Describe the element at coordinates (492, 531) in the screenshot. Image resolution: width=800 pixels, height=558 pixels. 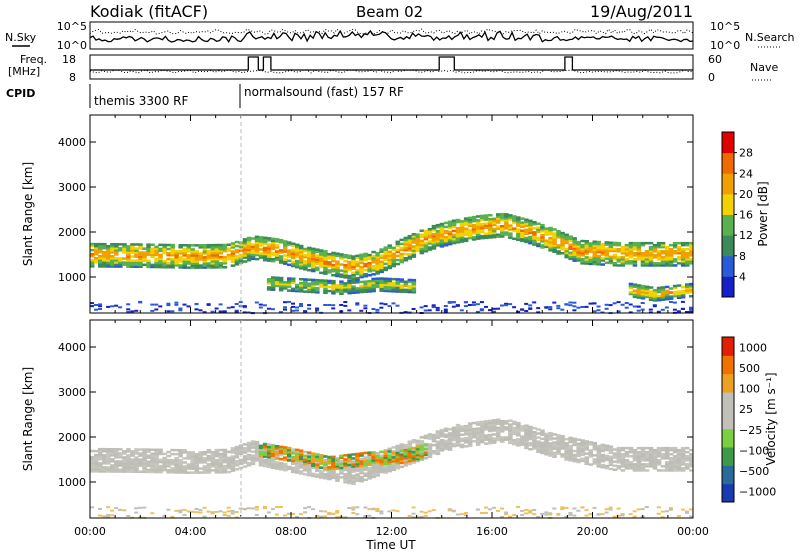
I see `x-tick-label: 16:00` at that location.